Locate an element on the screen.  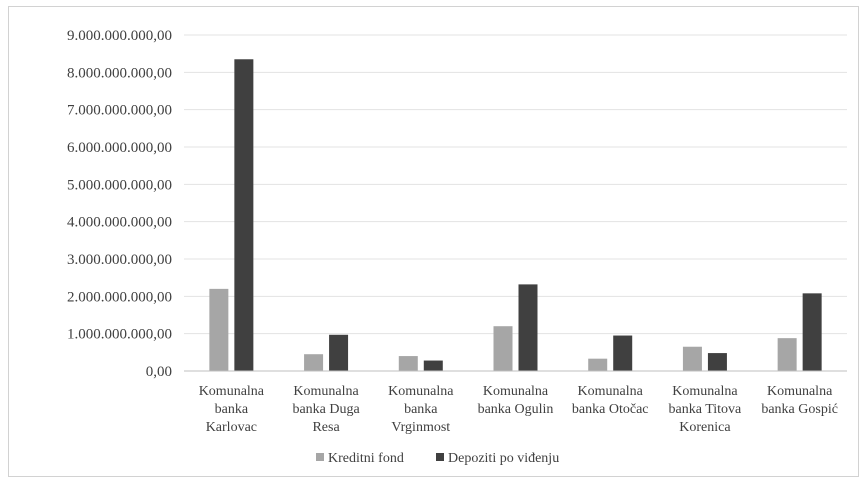
legend-label: Depoziti po viđenju is located at coordinates (503, 458).